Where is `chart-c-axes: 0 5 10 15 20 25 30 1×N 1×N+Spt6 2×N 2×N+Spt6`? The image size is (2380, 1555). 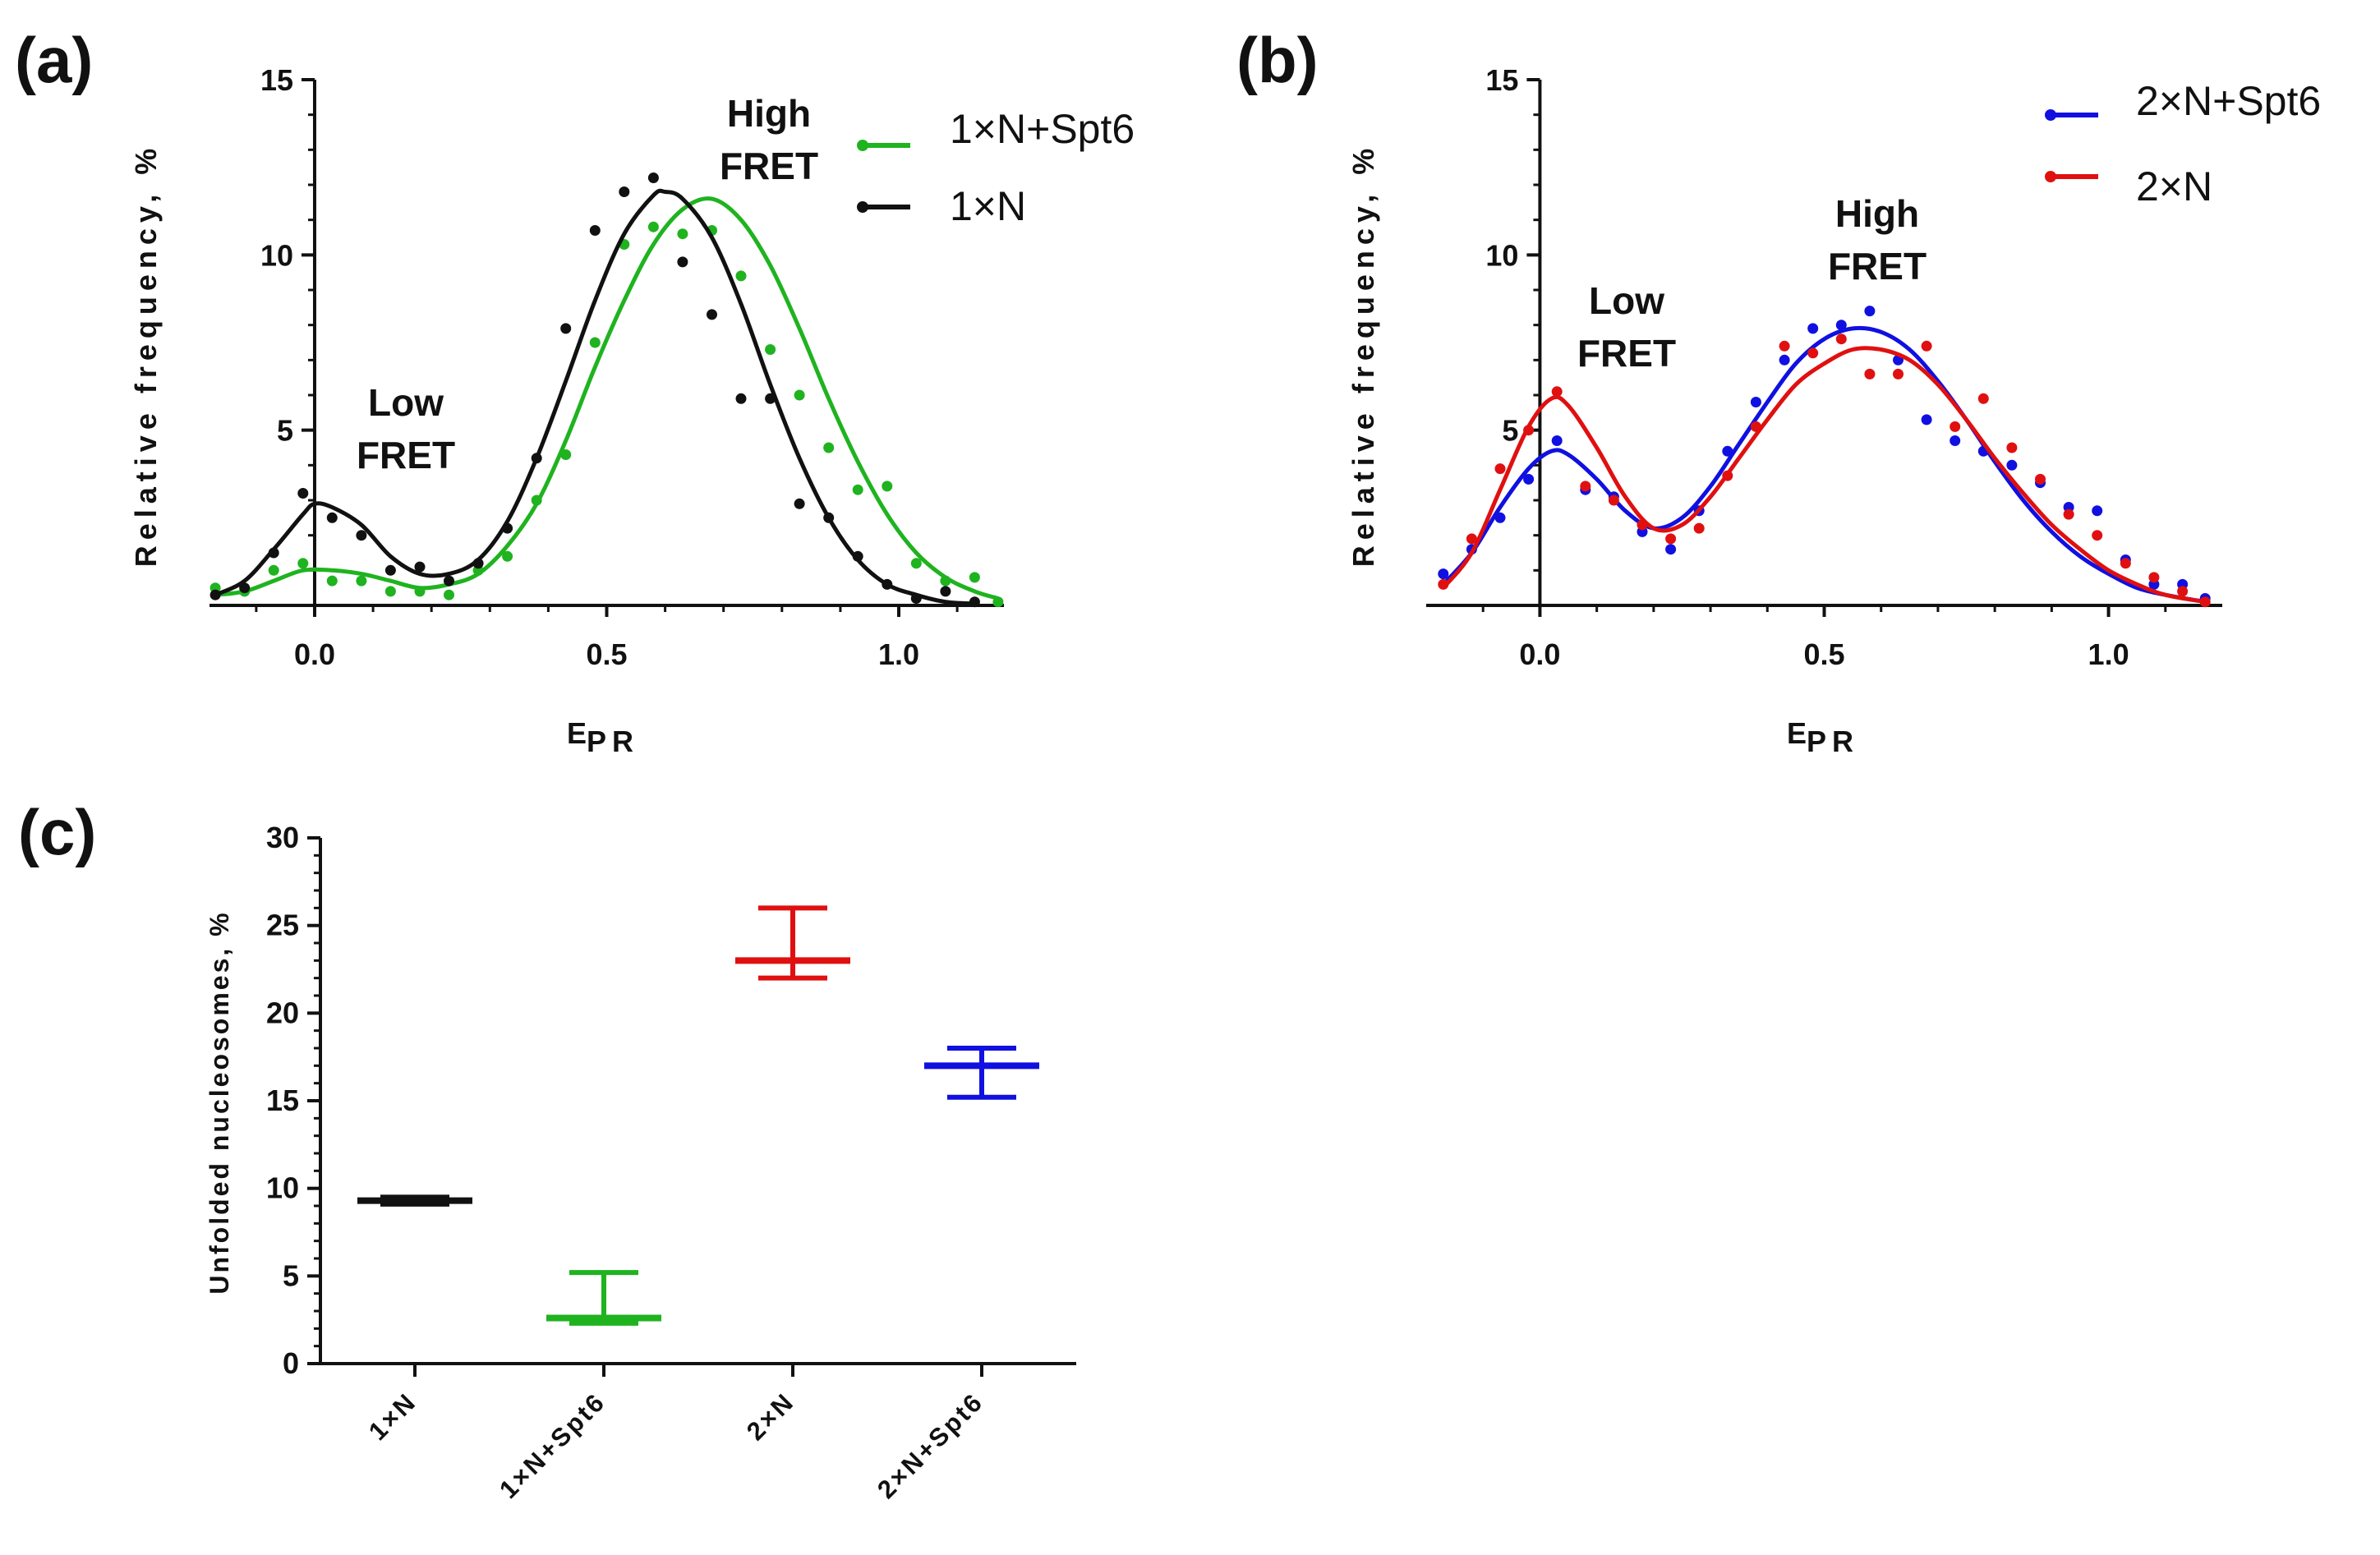 chart-c-axes: 0 5 10 15 20 25 30 1×N 1×N+Spt6 2×N 2×N+Spt6 is located at coordinates (671, 1162).